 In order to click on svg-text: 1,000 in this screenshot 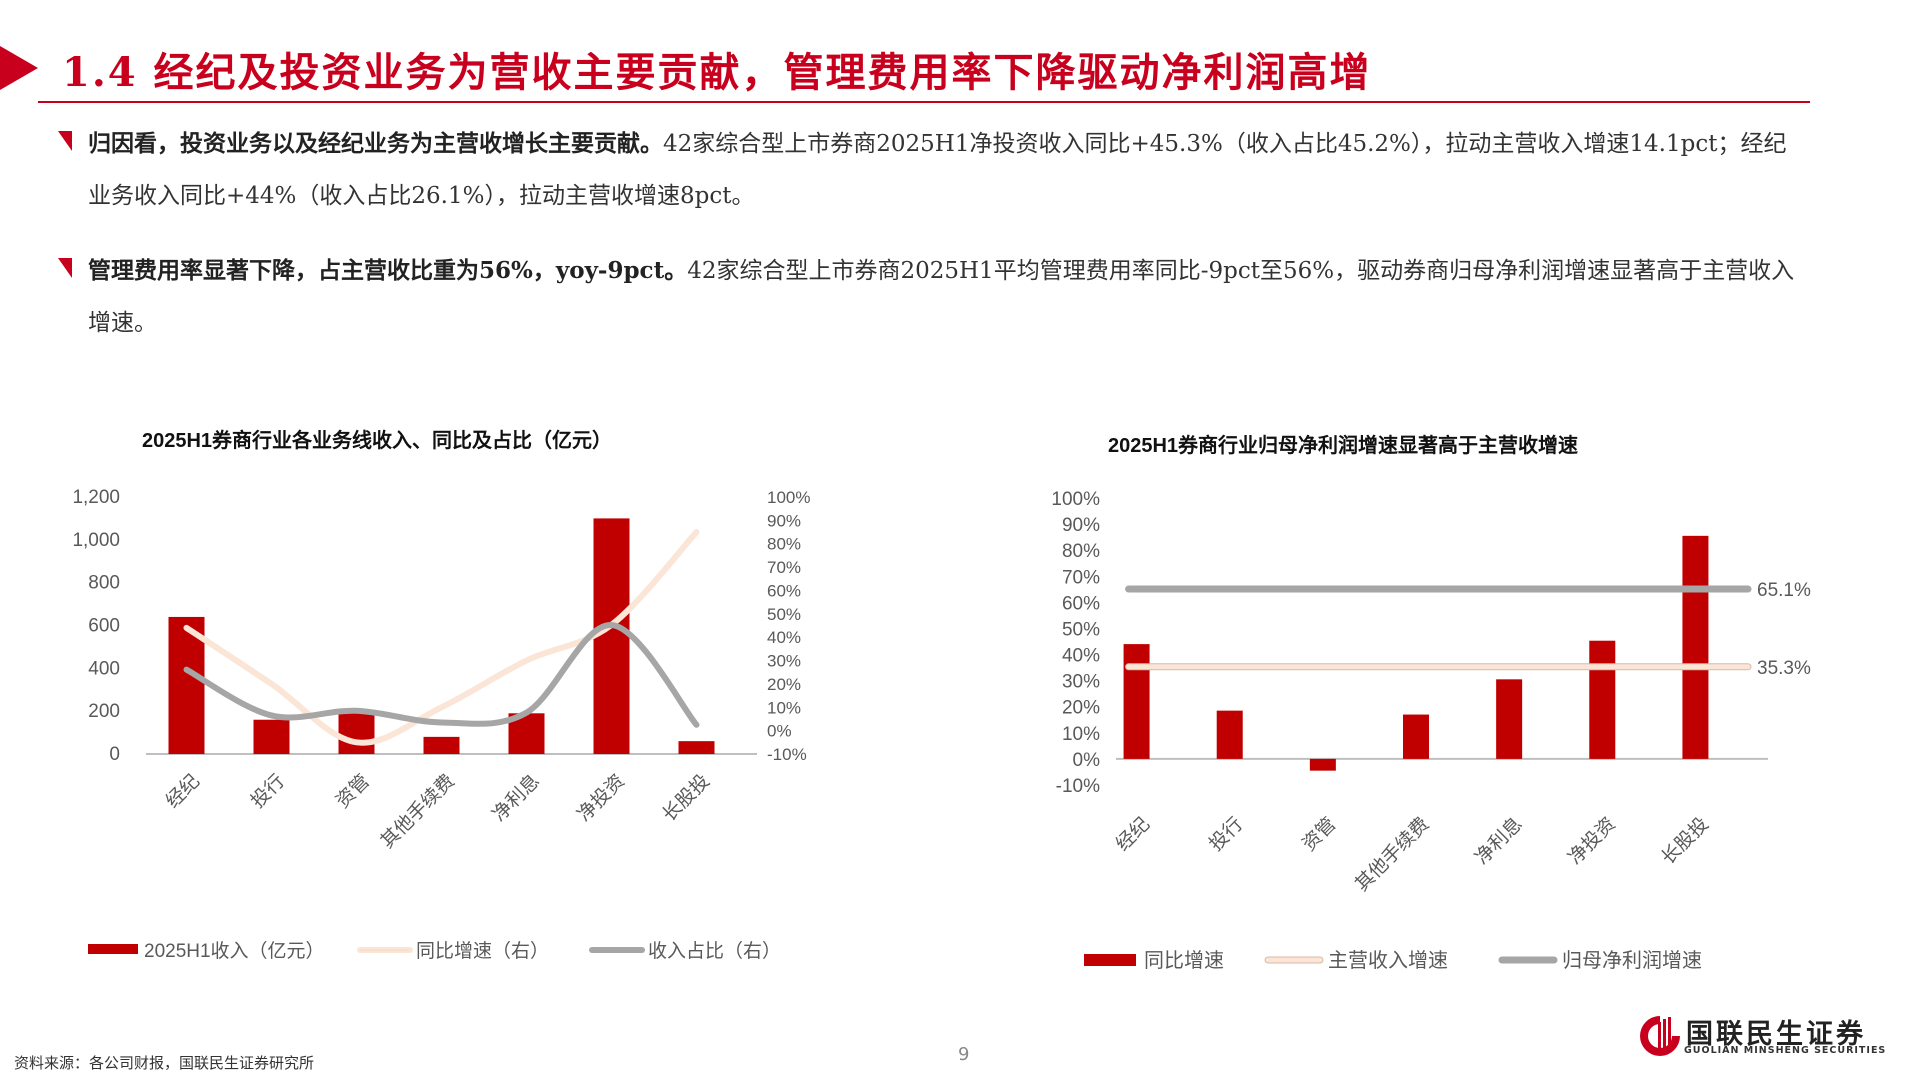, I will do `click(96, 540)`.